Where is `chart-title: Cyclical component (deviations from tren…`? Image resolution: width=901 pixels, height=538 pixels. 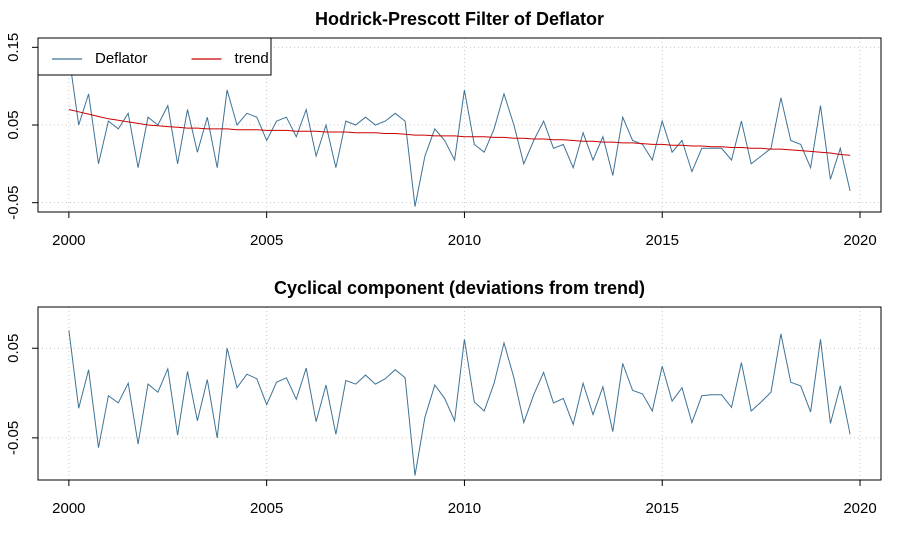
chart-title: Cyclical component (deviations from tren… is located at coordinates (459, 288).